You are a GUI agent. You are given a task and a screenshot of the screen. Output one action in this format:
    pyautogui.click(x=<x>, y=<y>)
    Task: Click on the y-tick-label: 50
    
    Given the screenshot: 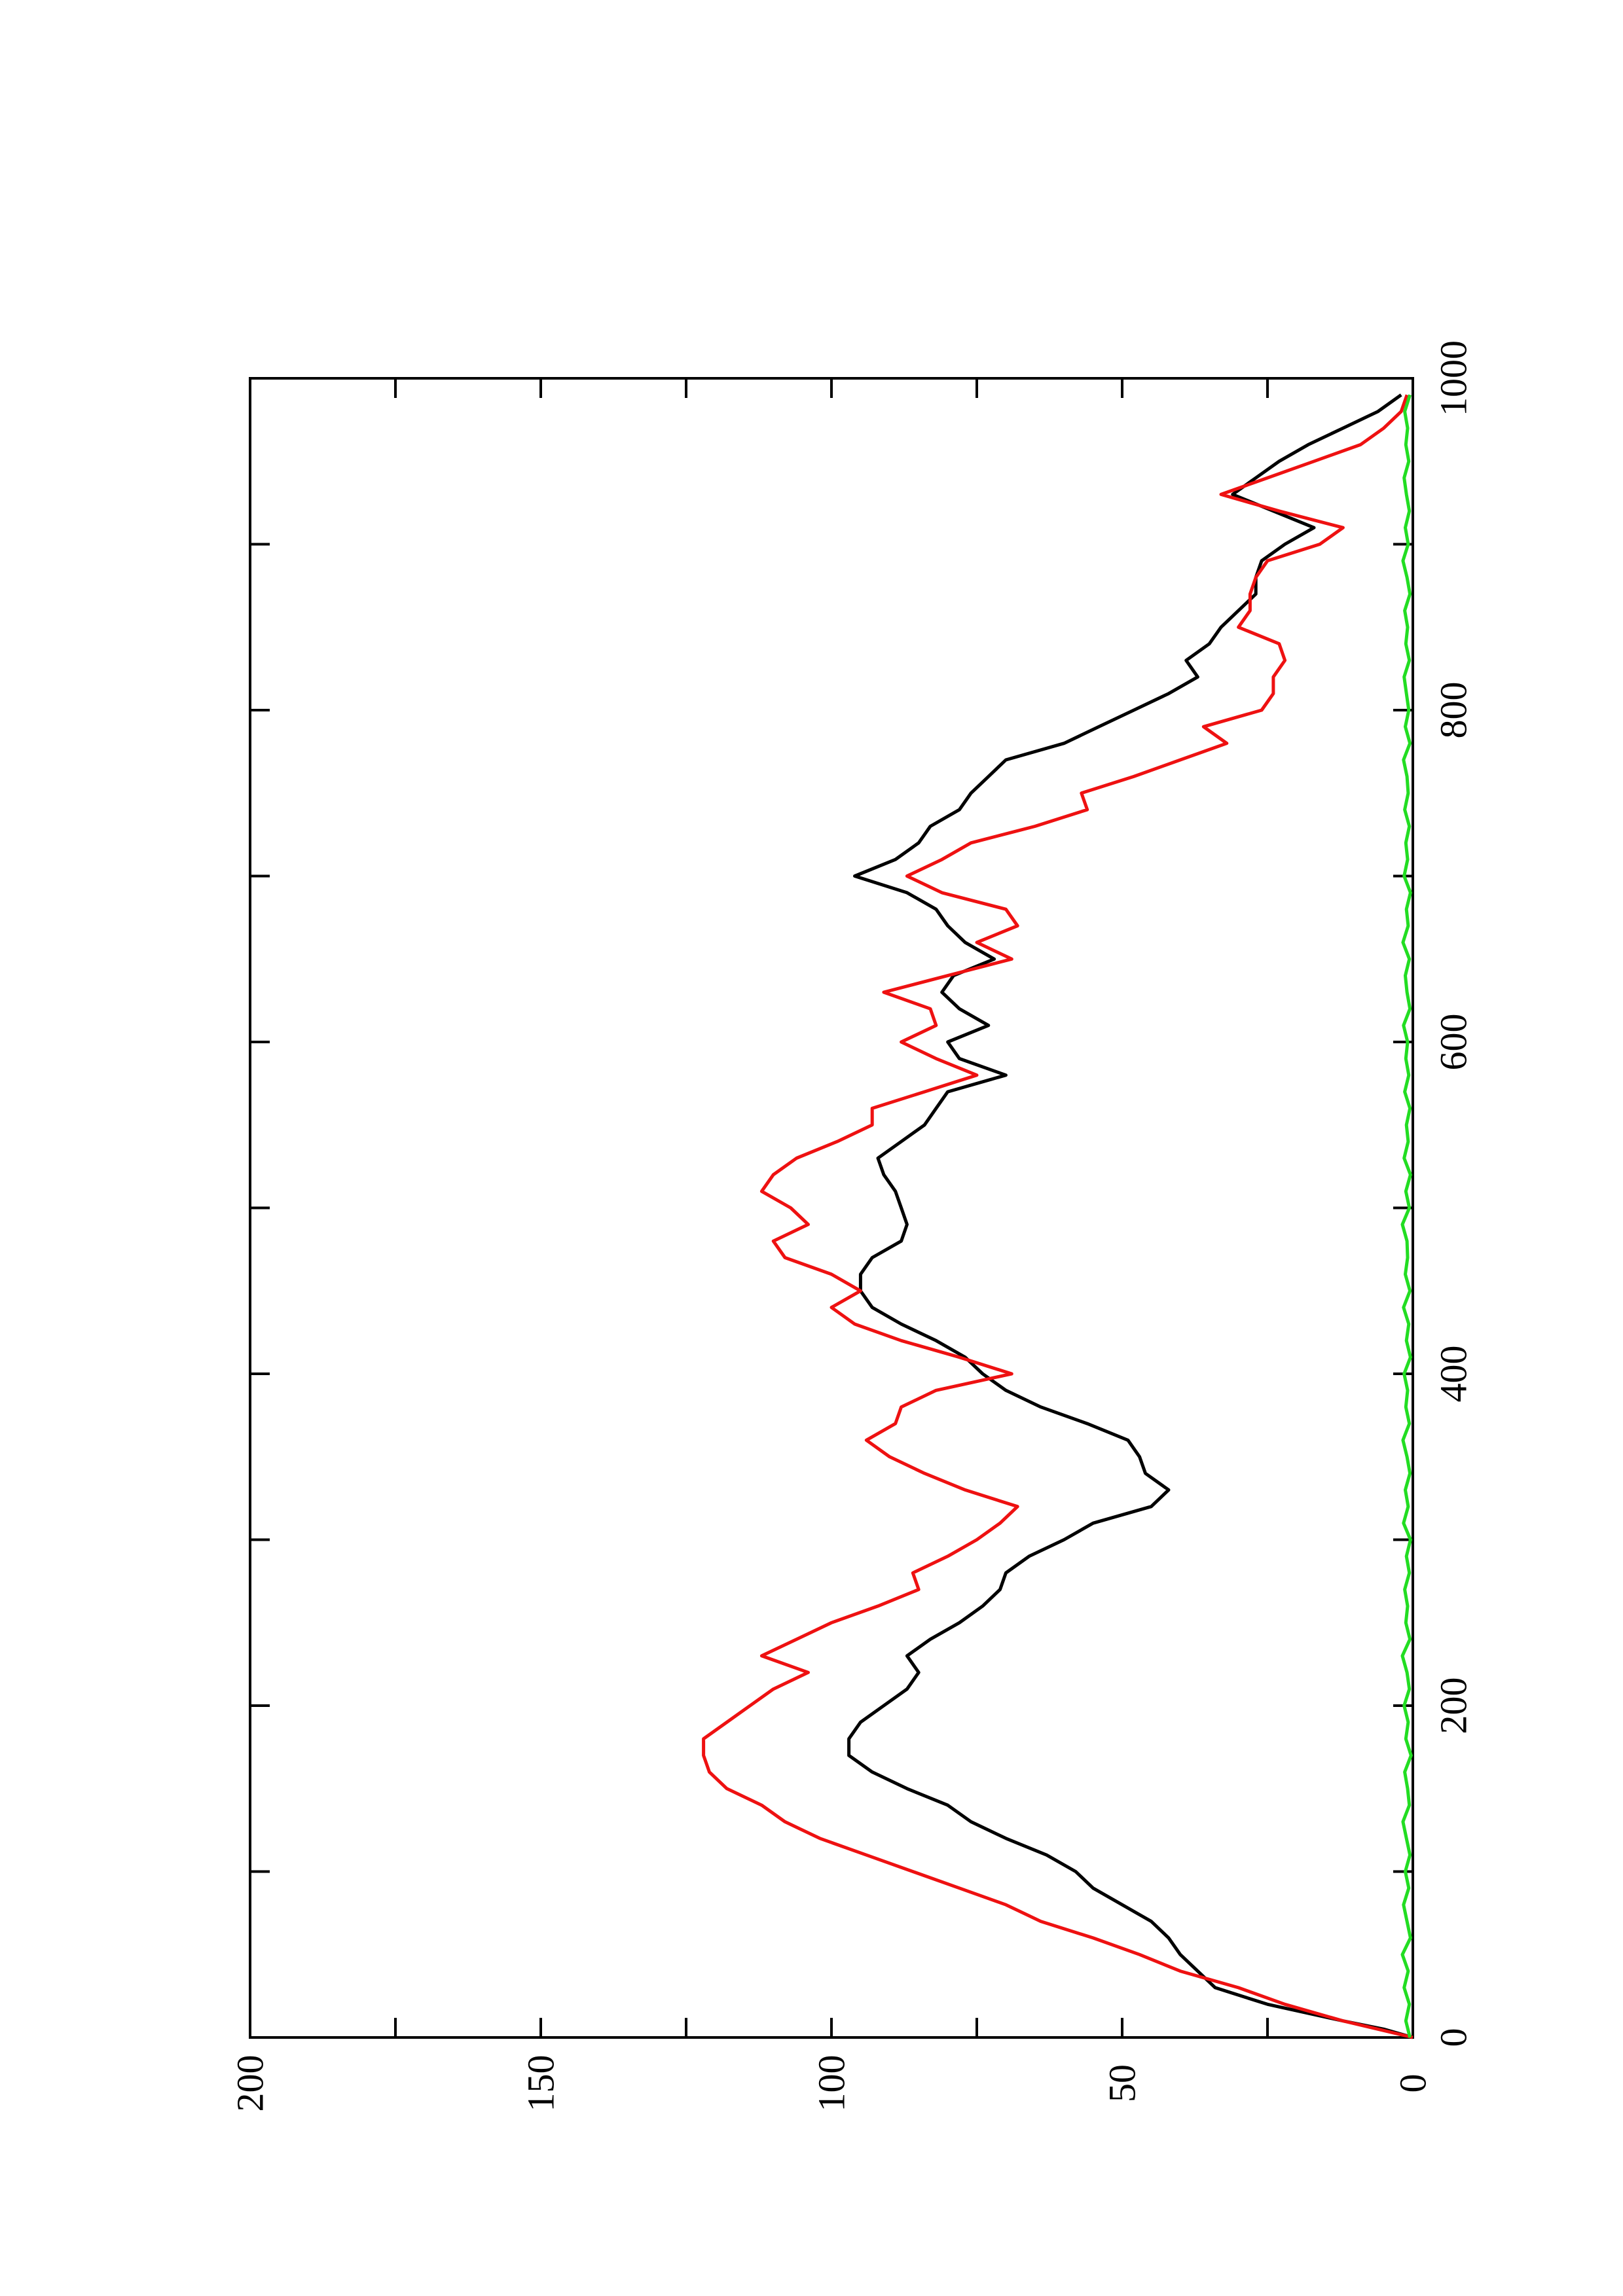 What is the action you would take?
    pyautogui.click(x=1122, y=2083)
    